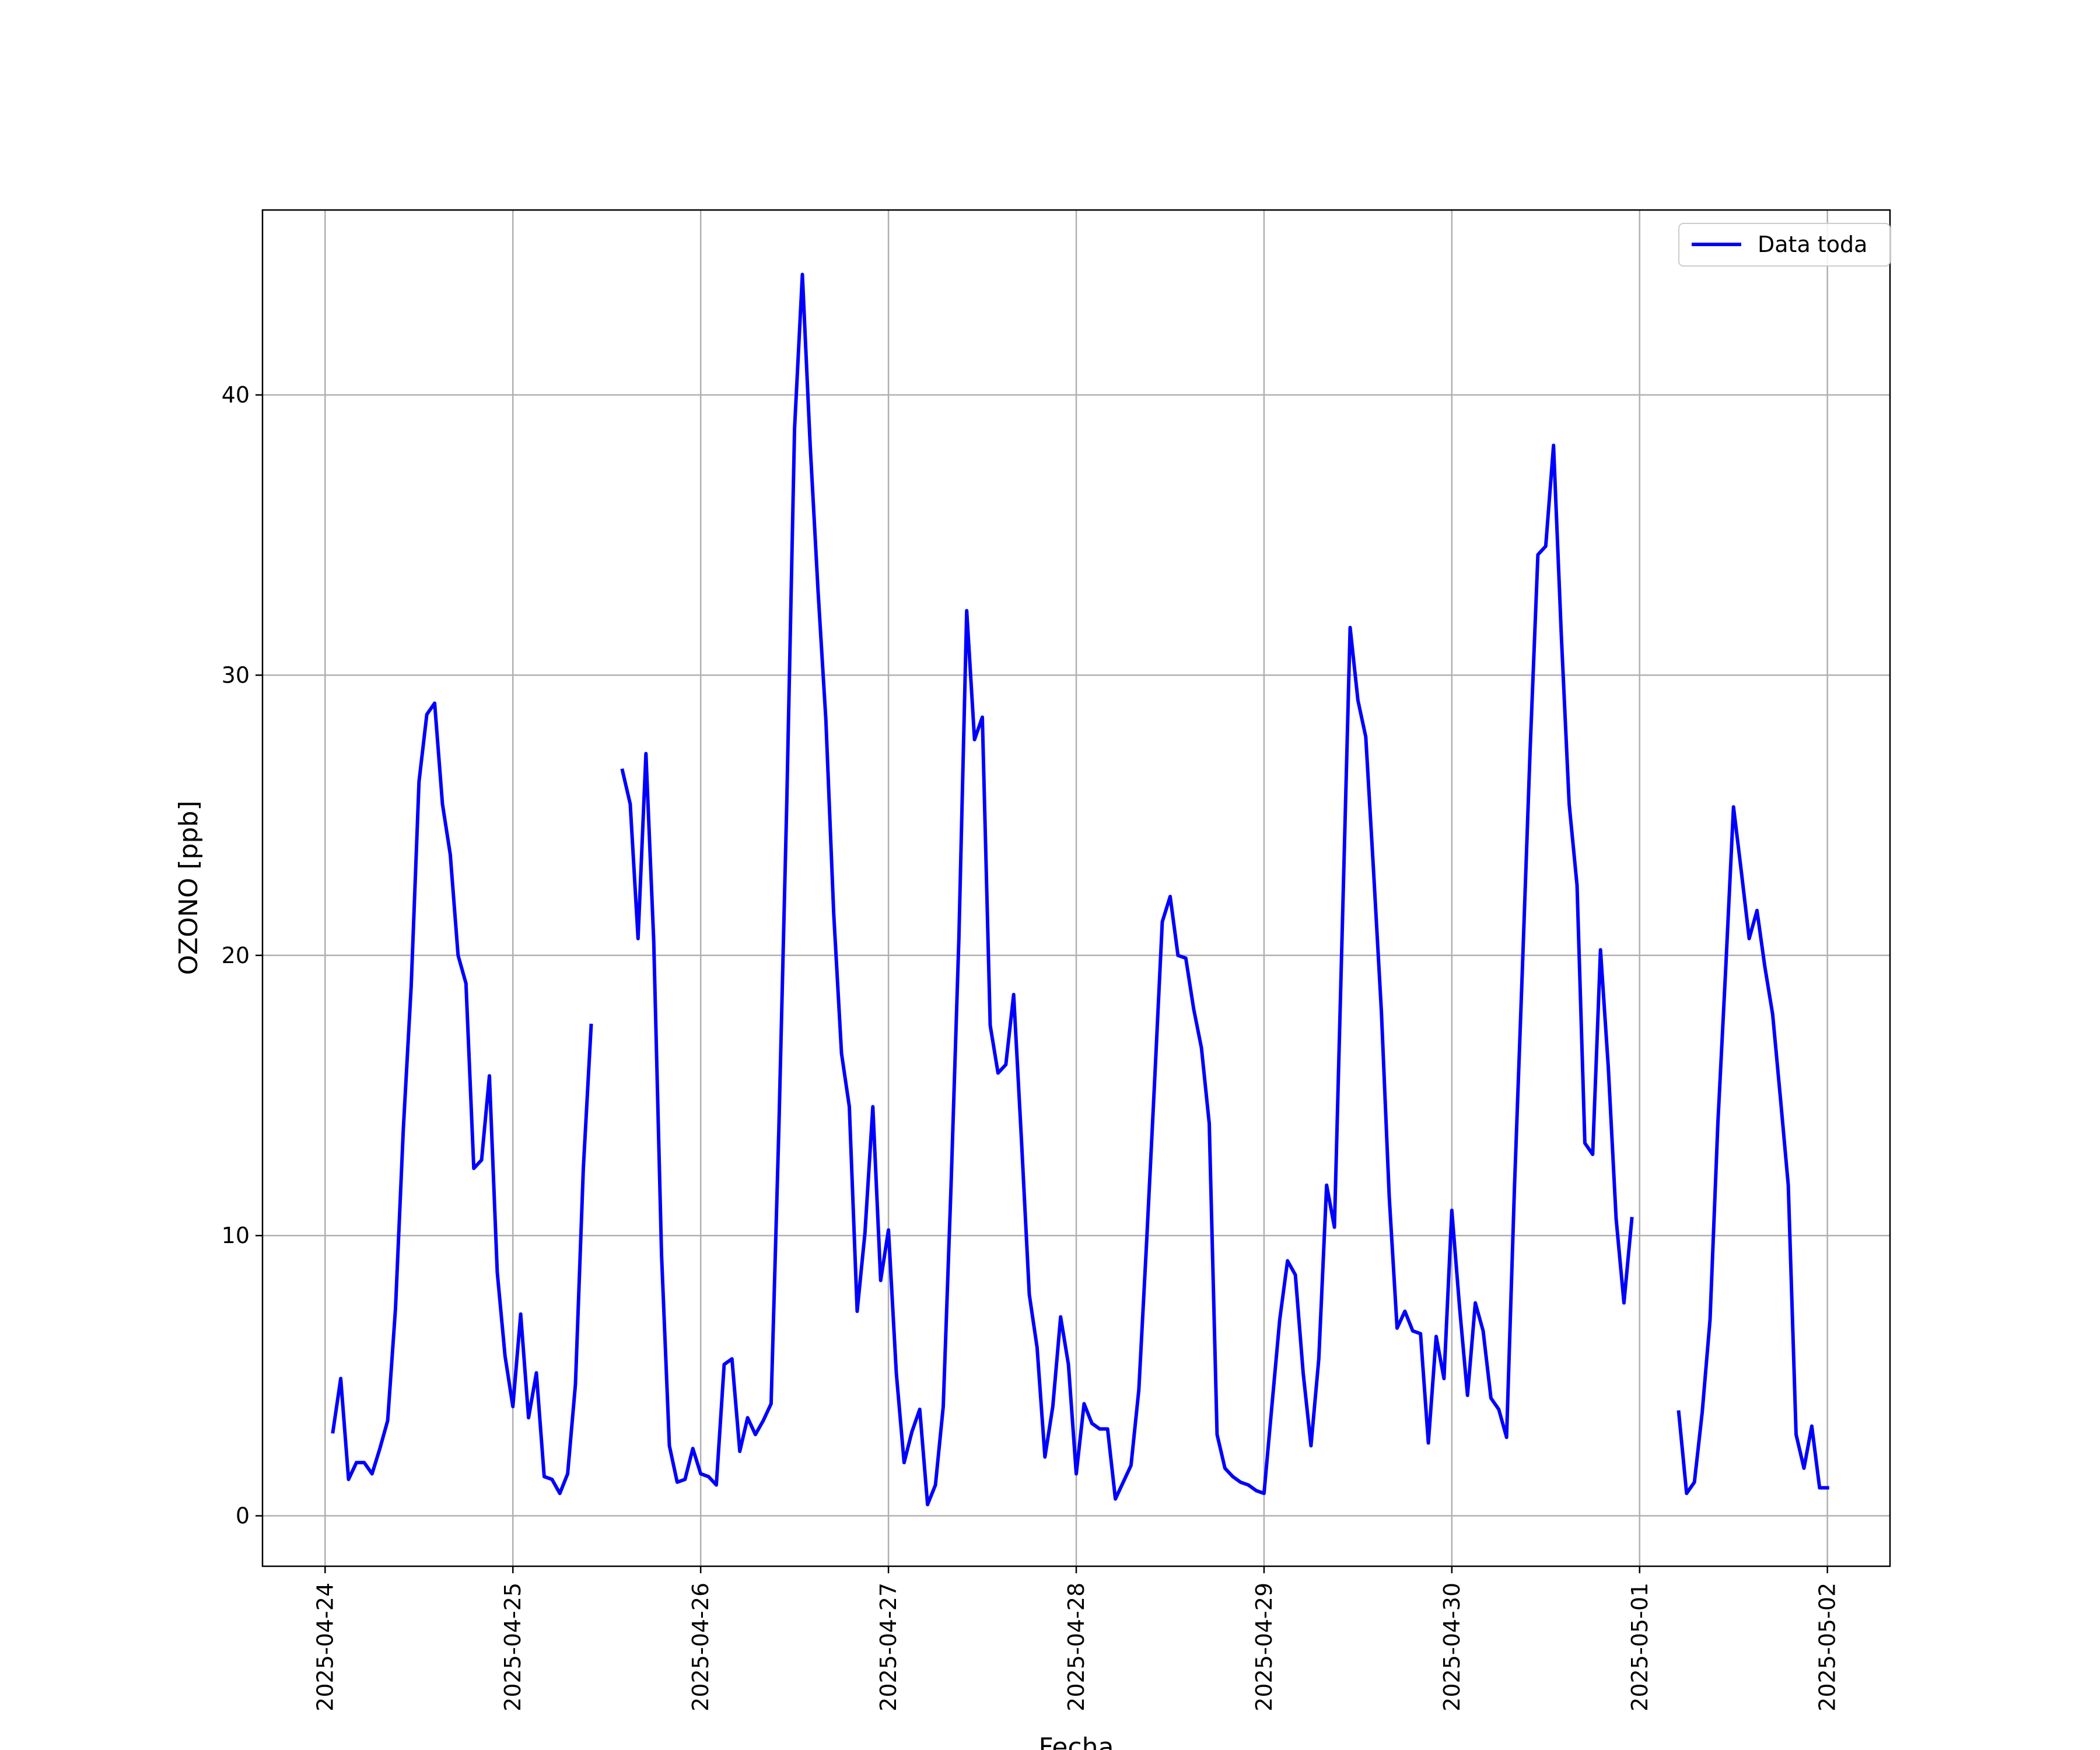  I want to click on x-tick-label: 2025-05-02, so click(1827, 1647).